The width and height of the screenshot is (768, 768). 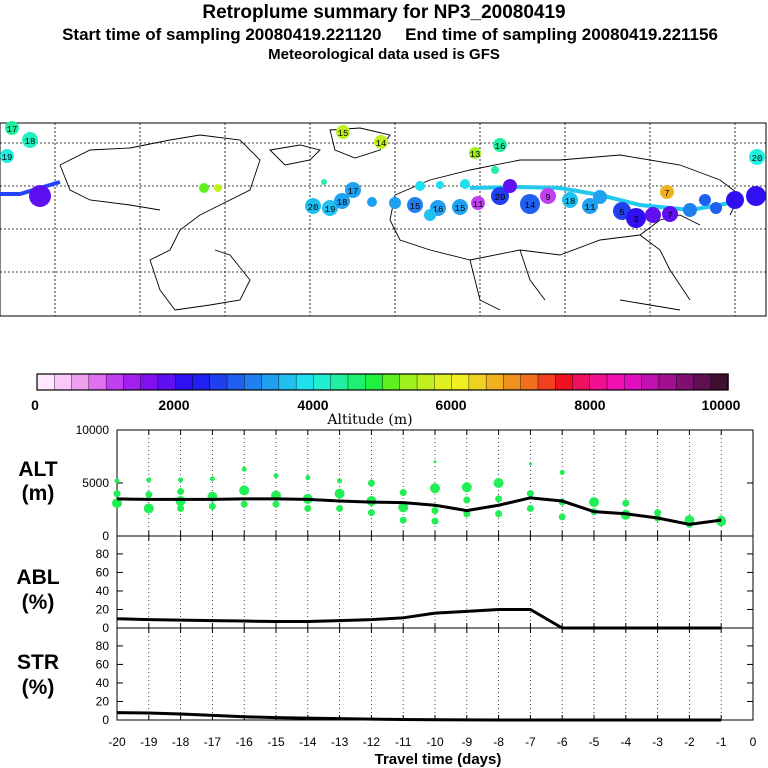 What do you see at coordinates (435, 674) in the screenshot?
I see `plot-frame` at bounding box center [435, 674].